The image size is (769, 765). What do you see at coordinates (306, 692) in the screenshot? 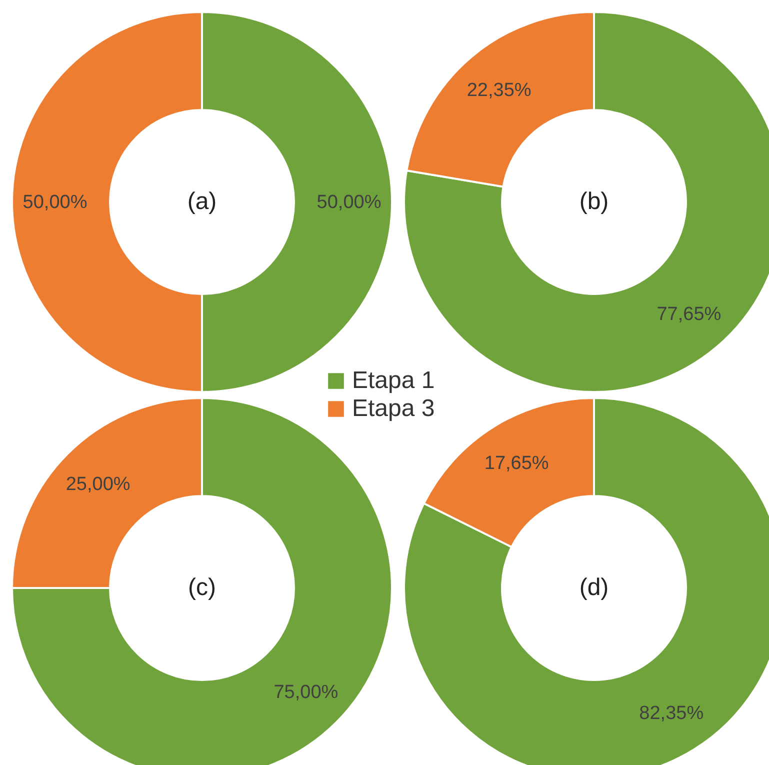
I see `data-label: 75,00%` at bounding box center [306, 692].